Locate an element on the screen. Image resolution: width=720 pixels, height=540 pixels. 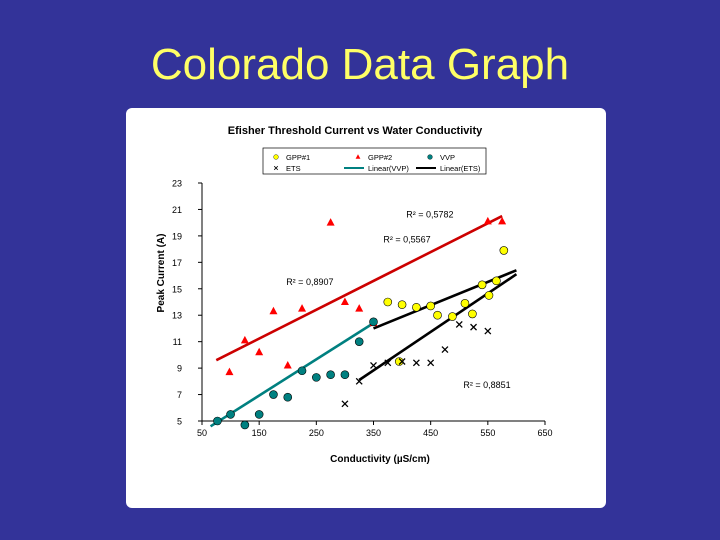
series-ets is located at coordinates (416, 364).